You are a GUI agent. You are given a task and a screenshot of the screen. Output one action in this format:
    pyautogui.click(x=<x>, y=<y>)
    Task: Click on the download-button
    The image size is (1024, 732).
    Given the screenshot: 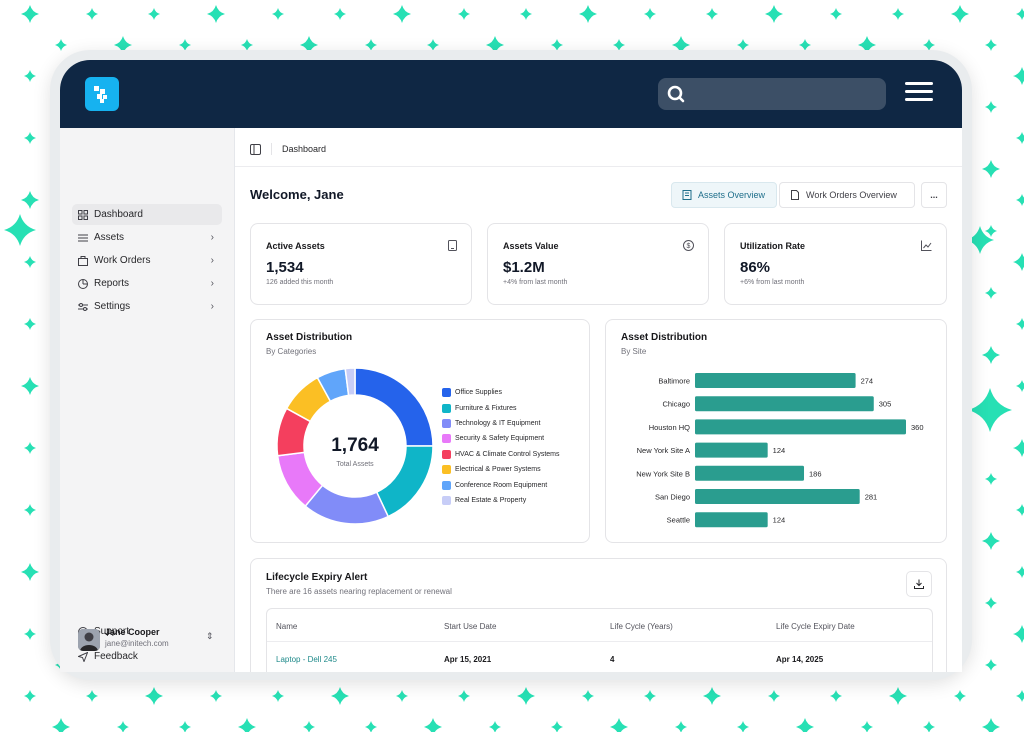 What is the action you would take?
    pyautogui.click(x=919, y=584)
    